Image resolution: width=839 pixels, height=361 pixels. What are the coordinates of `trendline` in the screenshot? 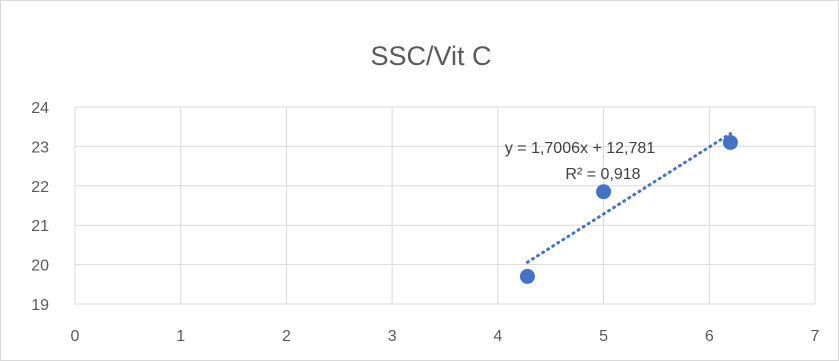 It's located at (628, 198).